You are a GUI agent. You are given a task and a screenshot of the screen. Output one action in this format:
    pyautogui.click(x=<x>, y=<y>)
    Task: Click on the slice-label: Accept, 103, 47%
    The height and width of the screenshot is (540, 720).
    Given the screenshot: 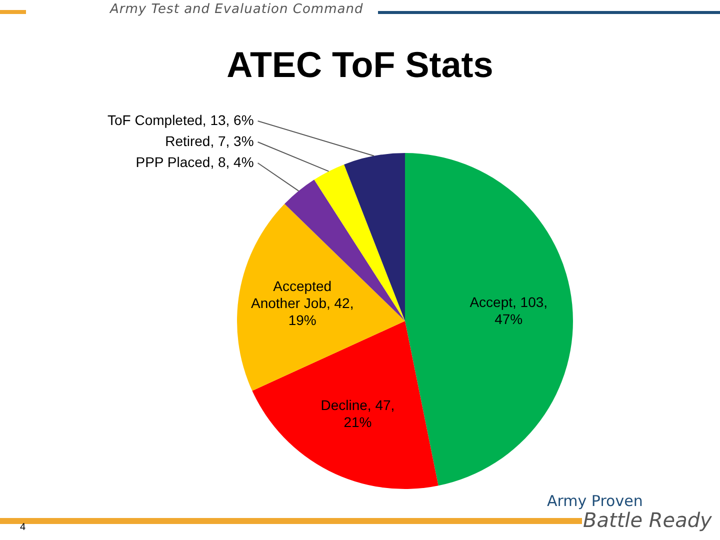 What is the action you would take?
    pyautogui.click(x=508, y=311)
    